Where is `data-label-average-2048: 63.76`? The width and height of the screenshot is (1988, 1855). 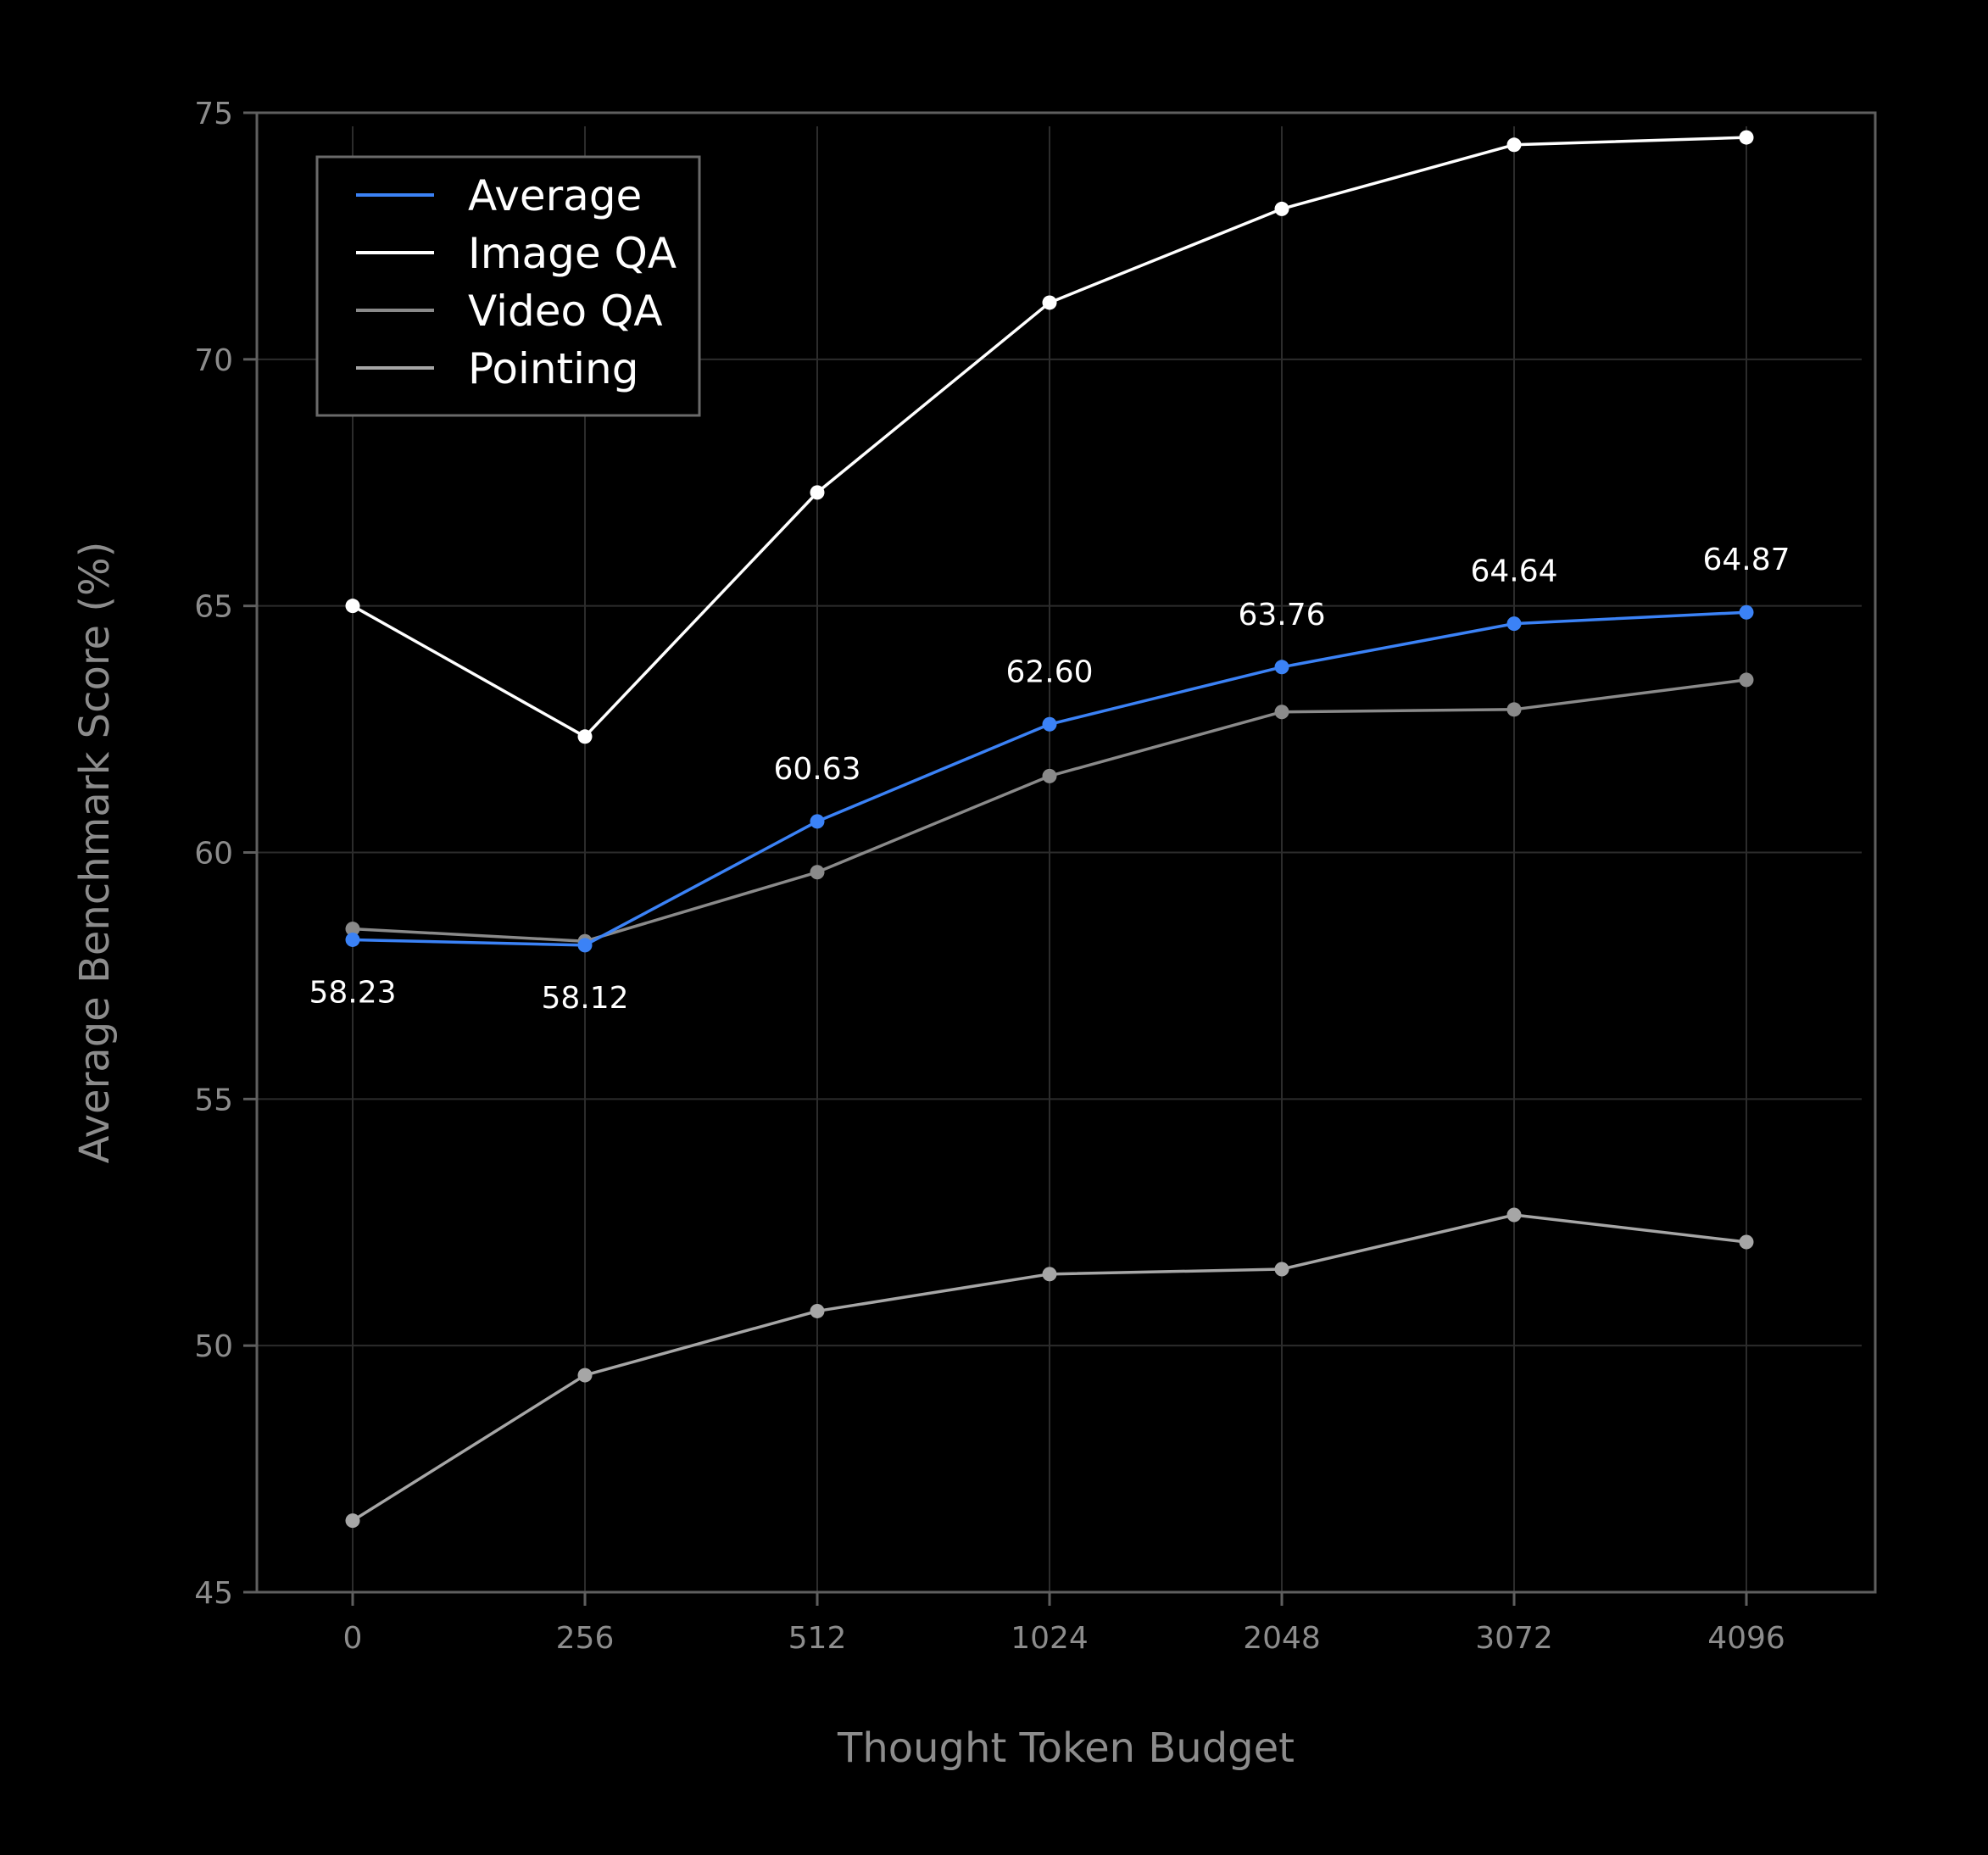
data-label-average-2048: 63.76 is located at coordinates (1281, 615).